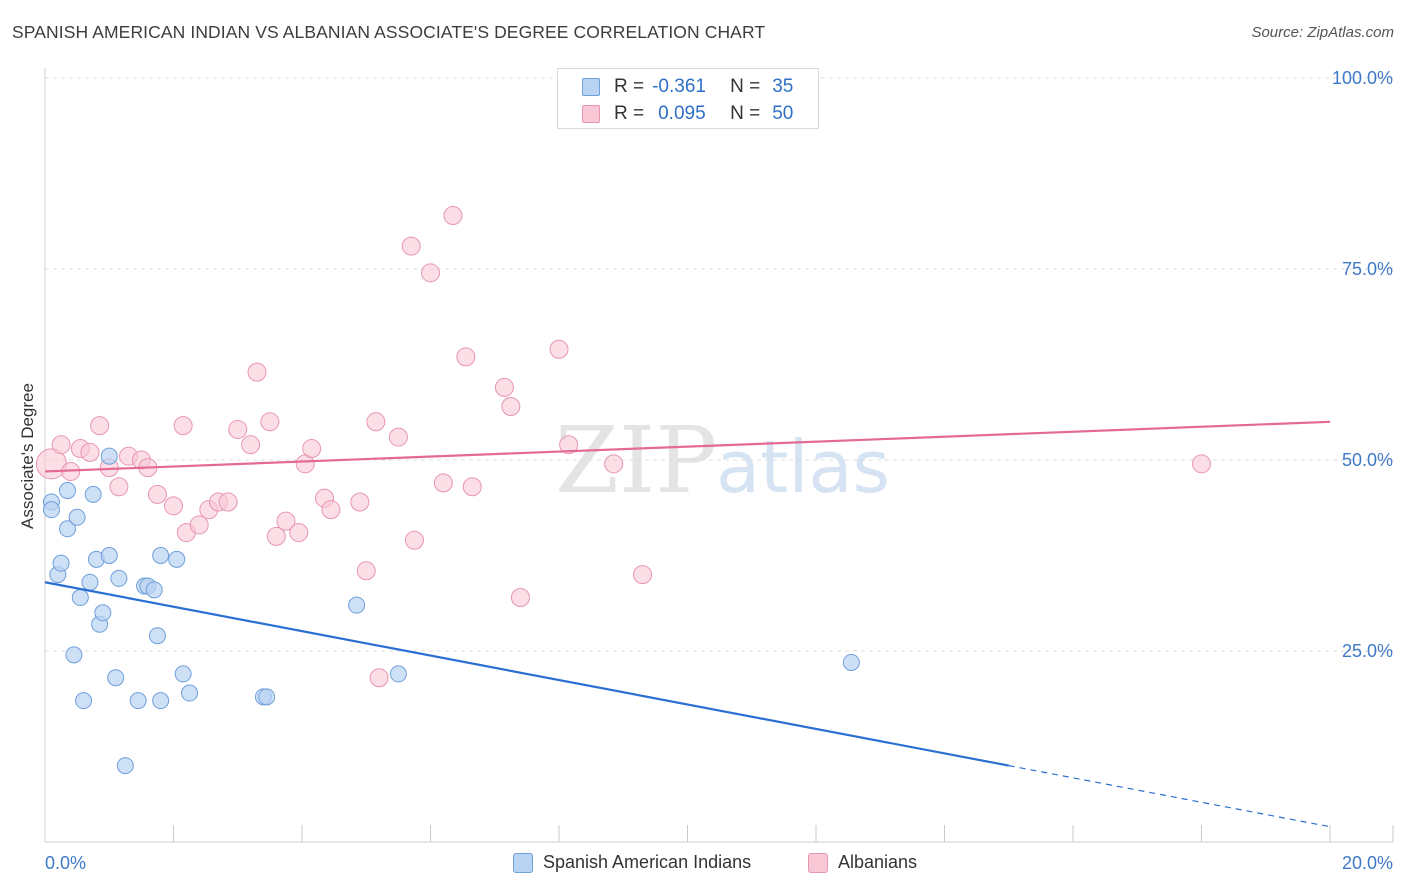 The height and width of the screenshot is (892, 1406). Describe the element at coordinates (818, 862) in the screenshot. I see `series-swatch-pink` at that location.